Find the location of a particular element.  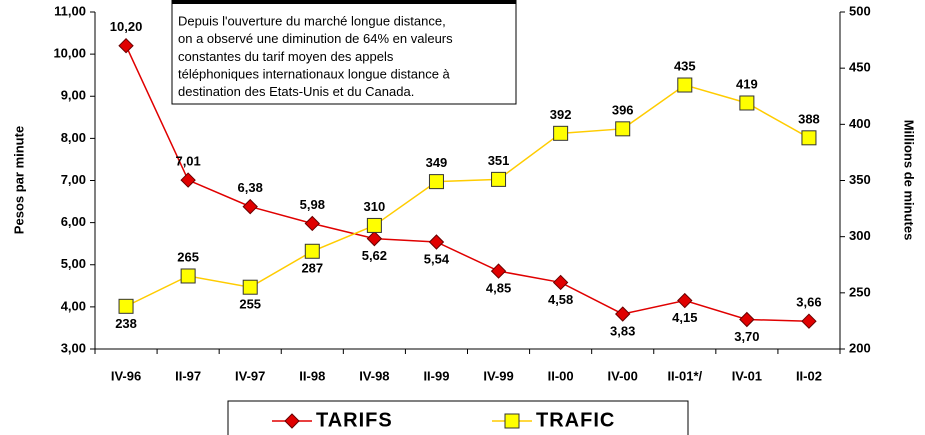

y-tick-label: 7,00 is located at coordinates (73, 179).